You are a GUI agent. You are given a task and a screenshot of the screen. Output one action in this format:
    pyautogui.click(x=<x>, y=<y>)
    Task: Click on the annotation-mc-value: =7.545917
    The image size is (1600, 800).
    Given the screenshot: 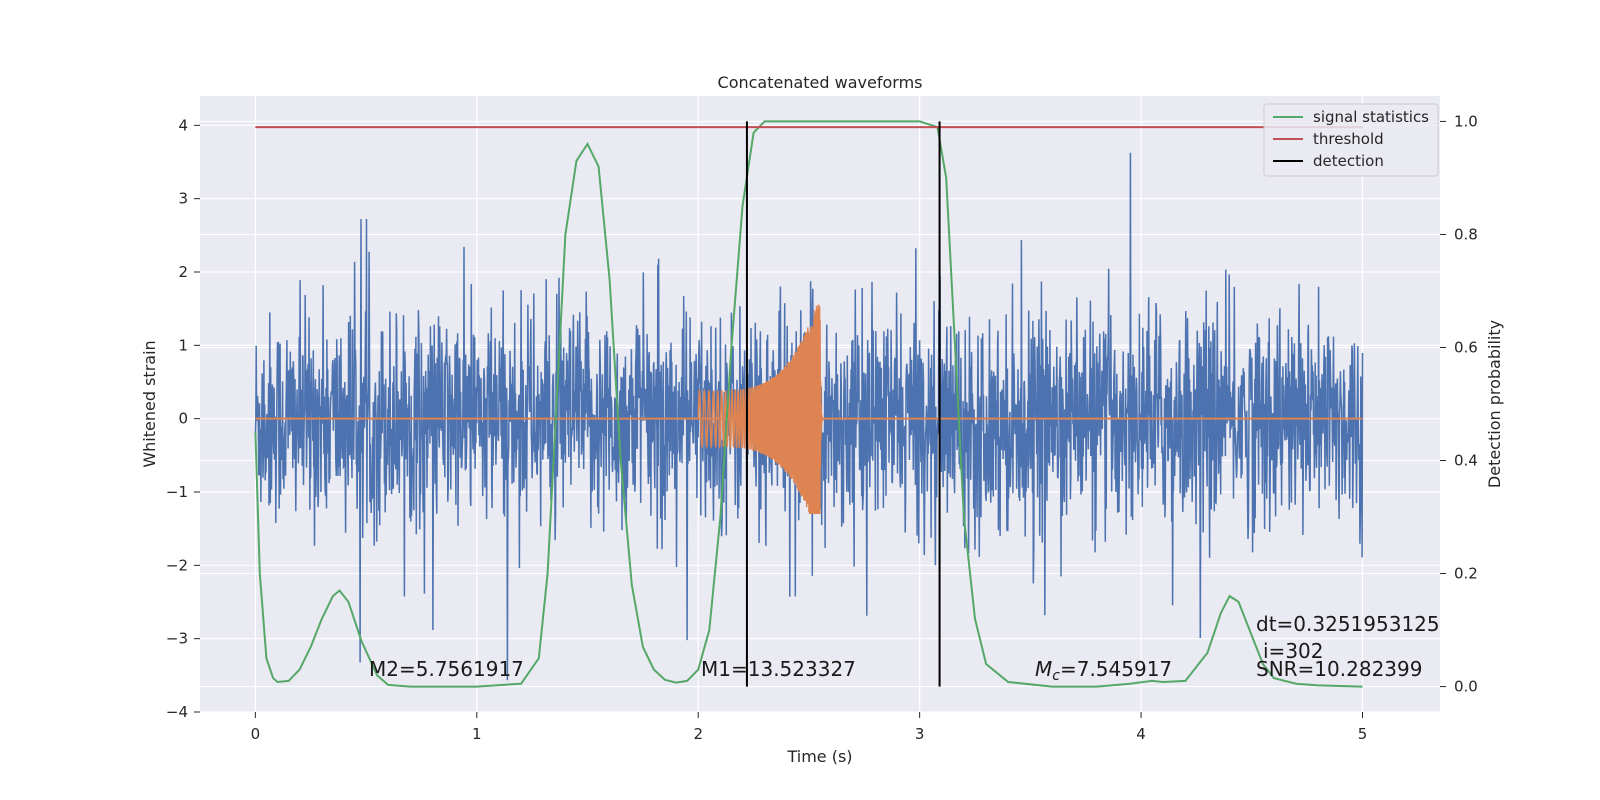 What is the action you would take?
    pyautogui.click(x=1116, y=669)
    